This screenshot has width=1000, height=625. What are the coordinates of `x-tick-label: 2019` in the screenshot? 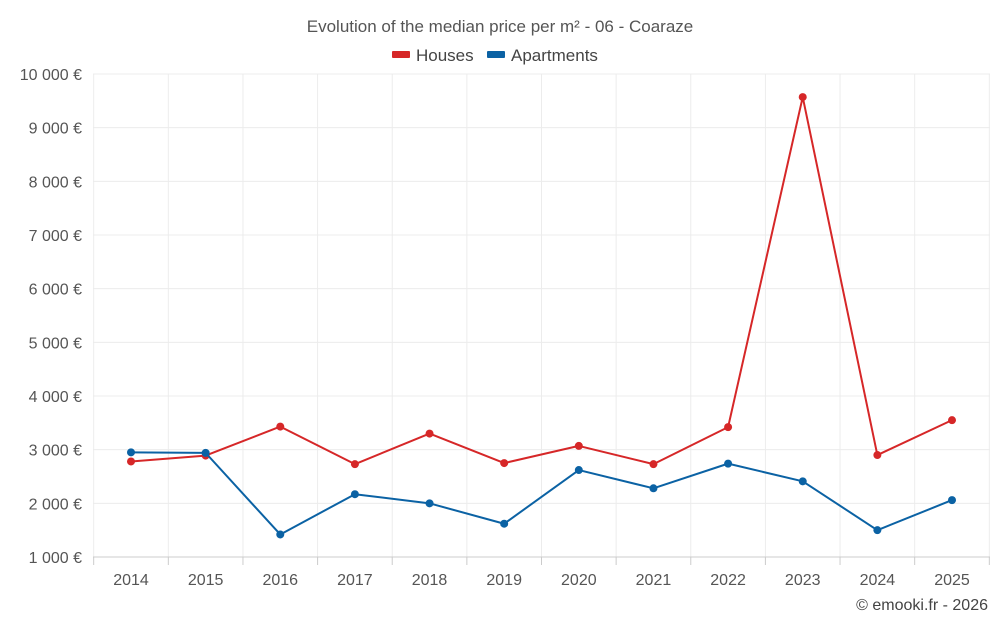 It's located at (504, 580).